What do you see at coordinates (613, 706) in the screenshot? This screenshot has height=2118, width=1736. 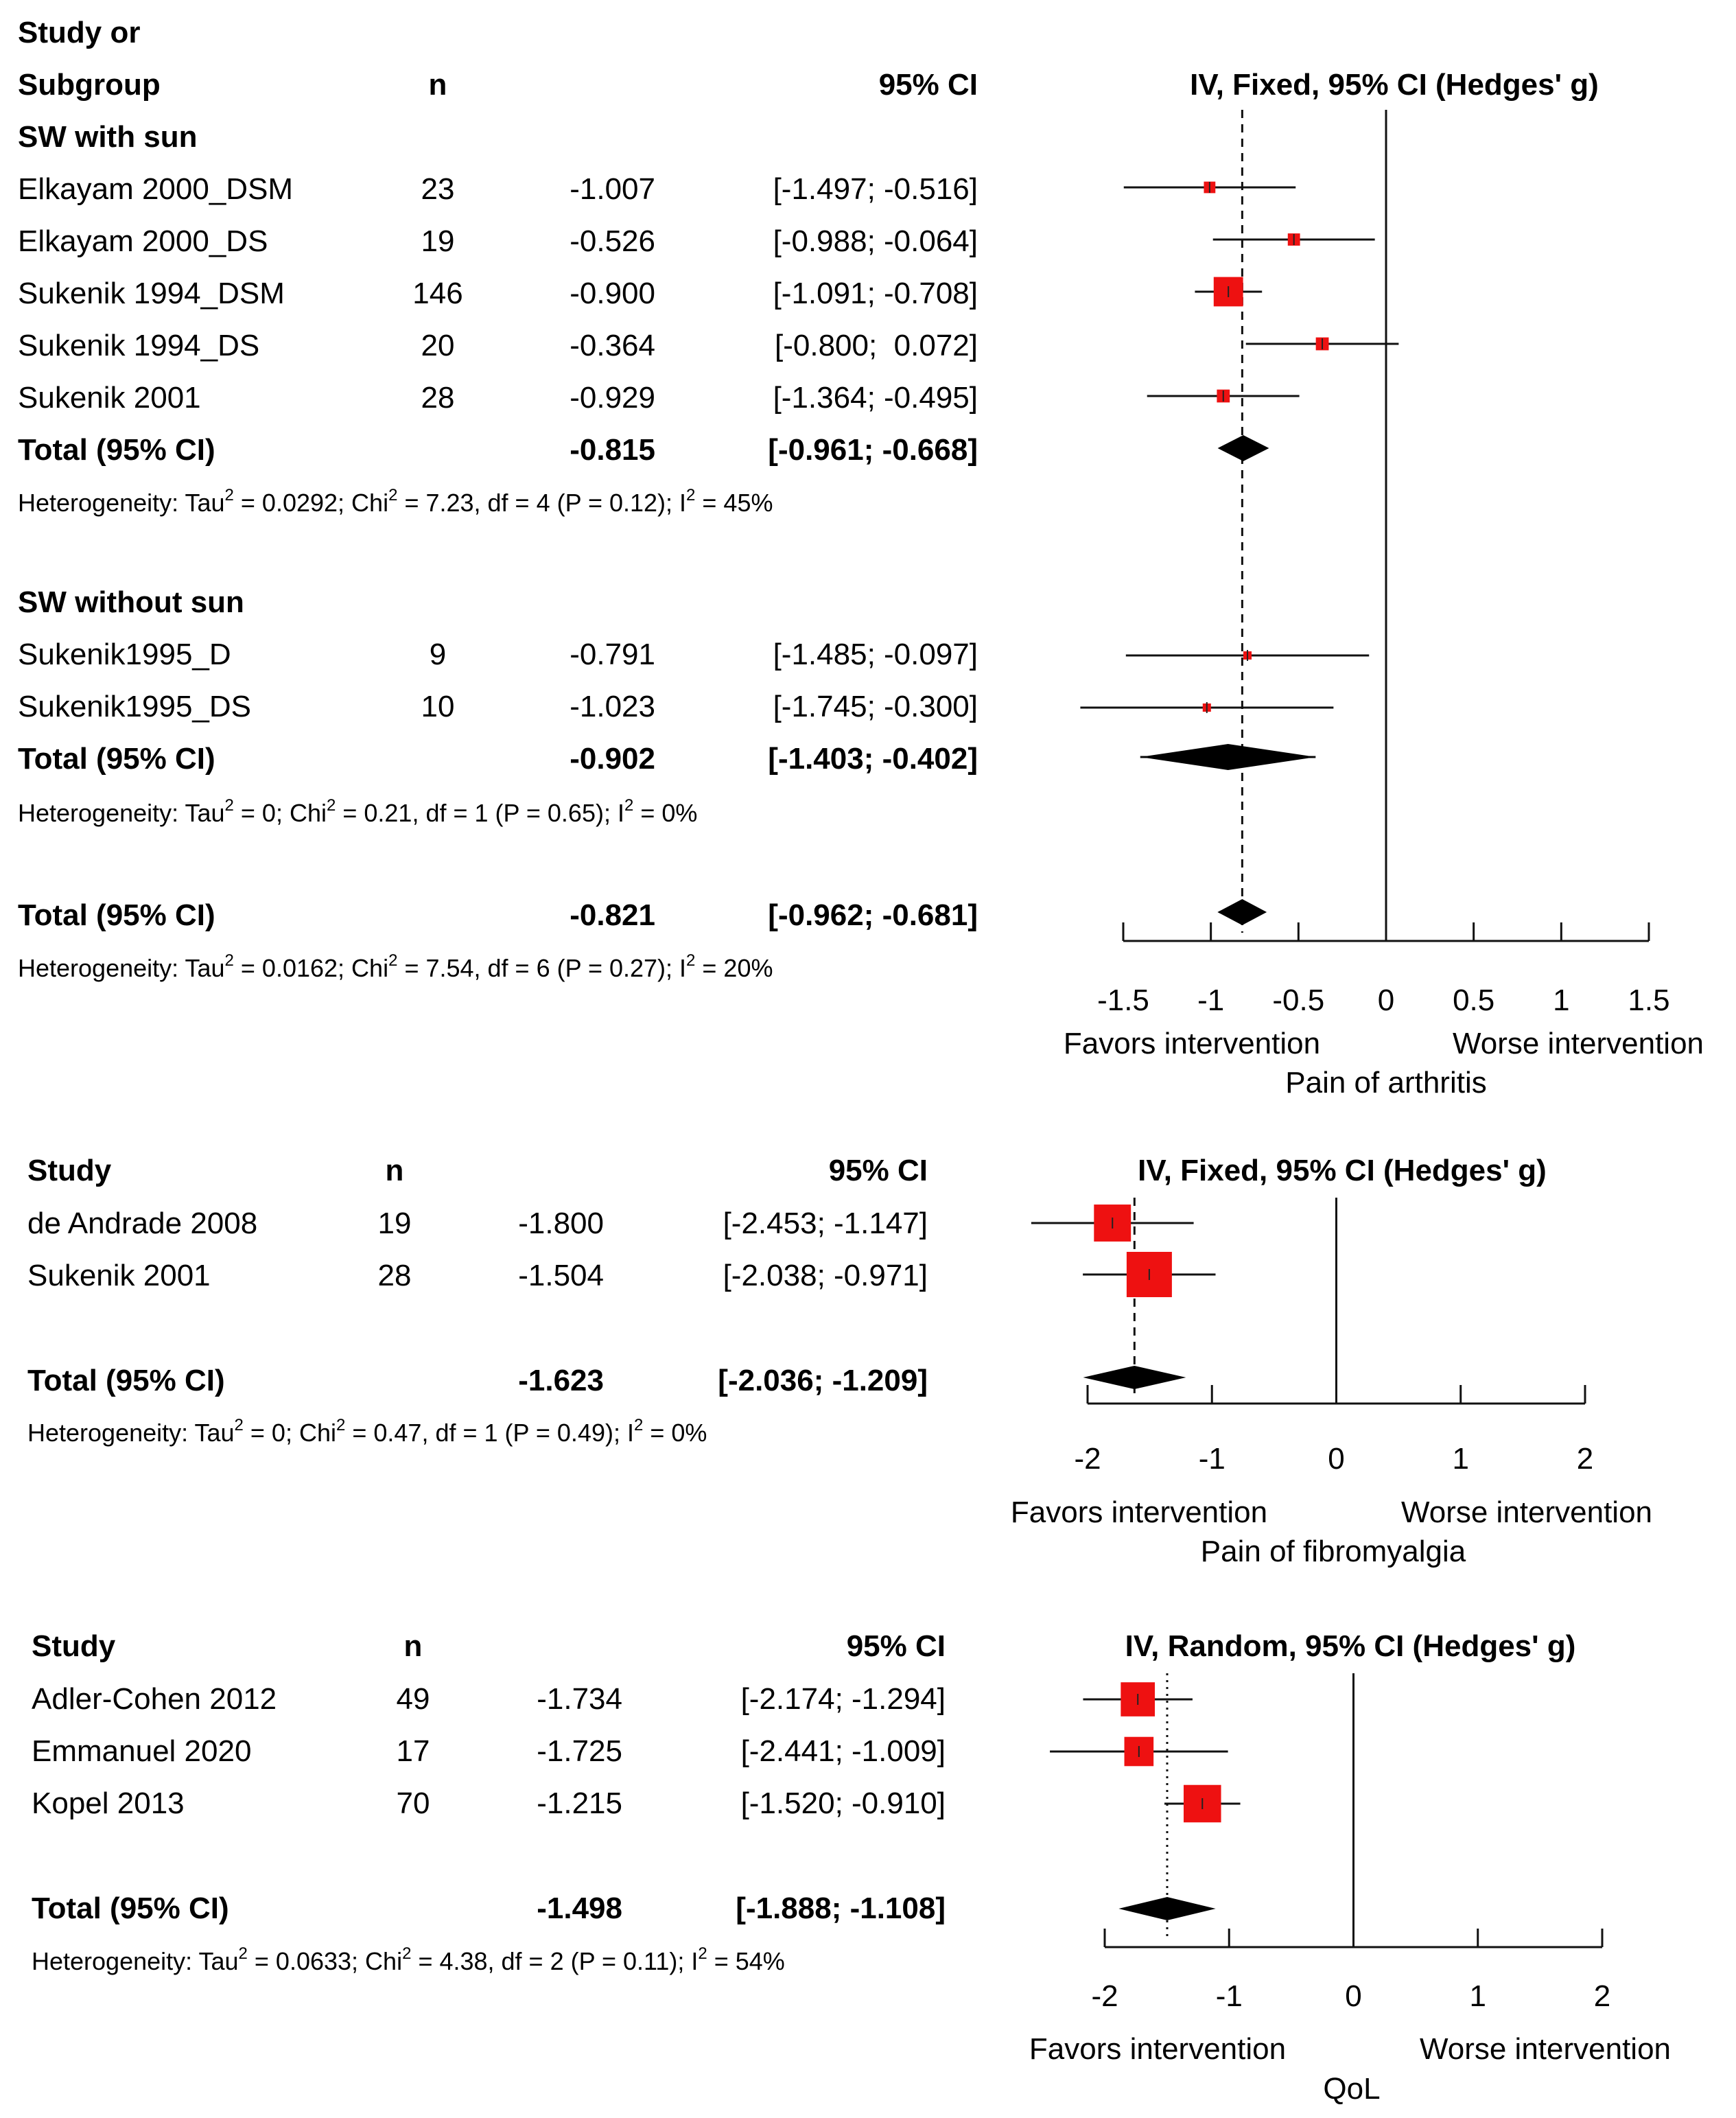 I see `study-estimate: -1.023` at bounding box center [613, 706].